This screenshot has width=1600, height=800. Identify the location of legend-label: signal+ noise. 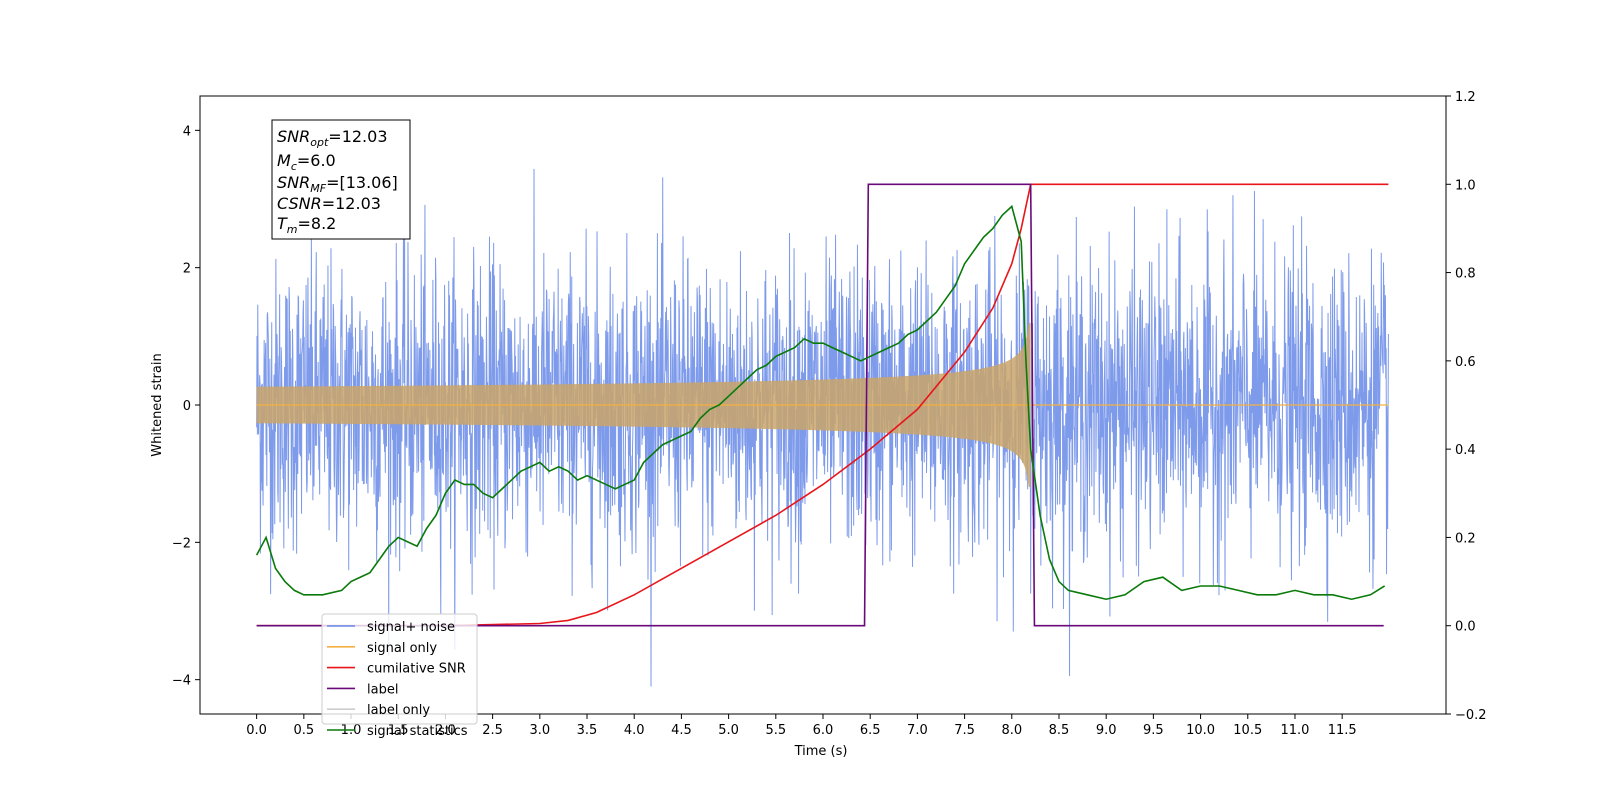
(411, 627).